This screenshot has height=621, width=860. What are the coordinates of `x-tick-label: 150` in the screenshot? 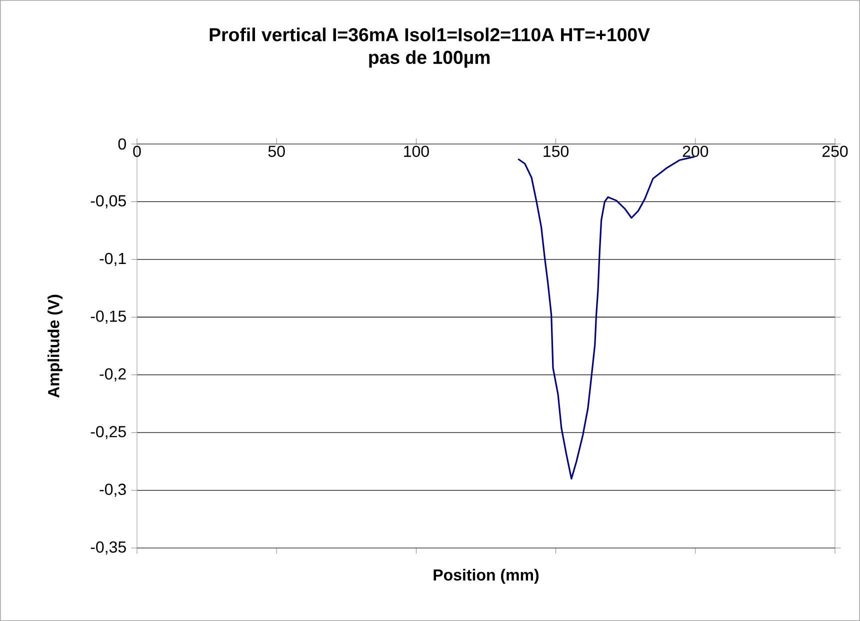 It's located at (556, 152).